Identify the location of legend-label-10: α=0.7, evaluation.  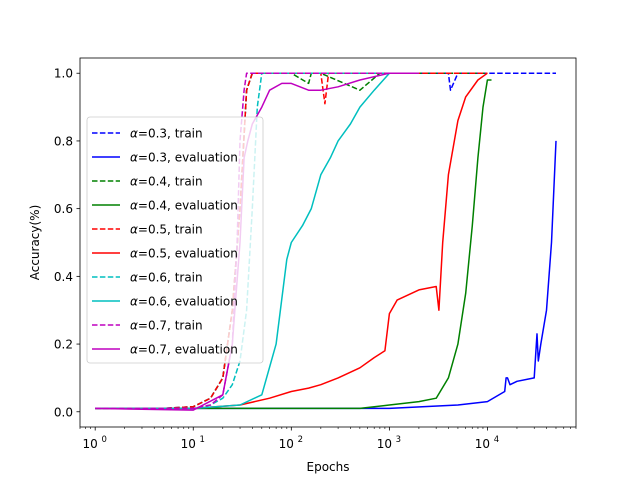
(184, 350).